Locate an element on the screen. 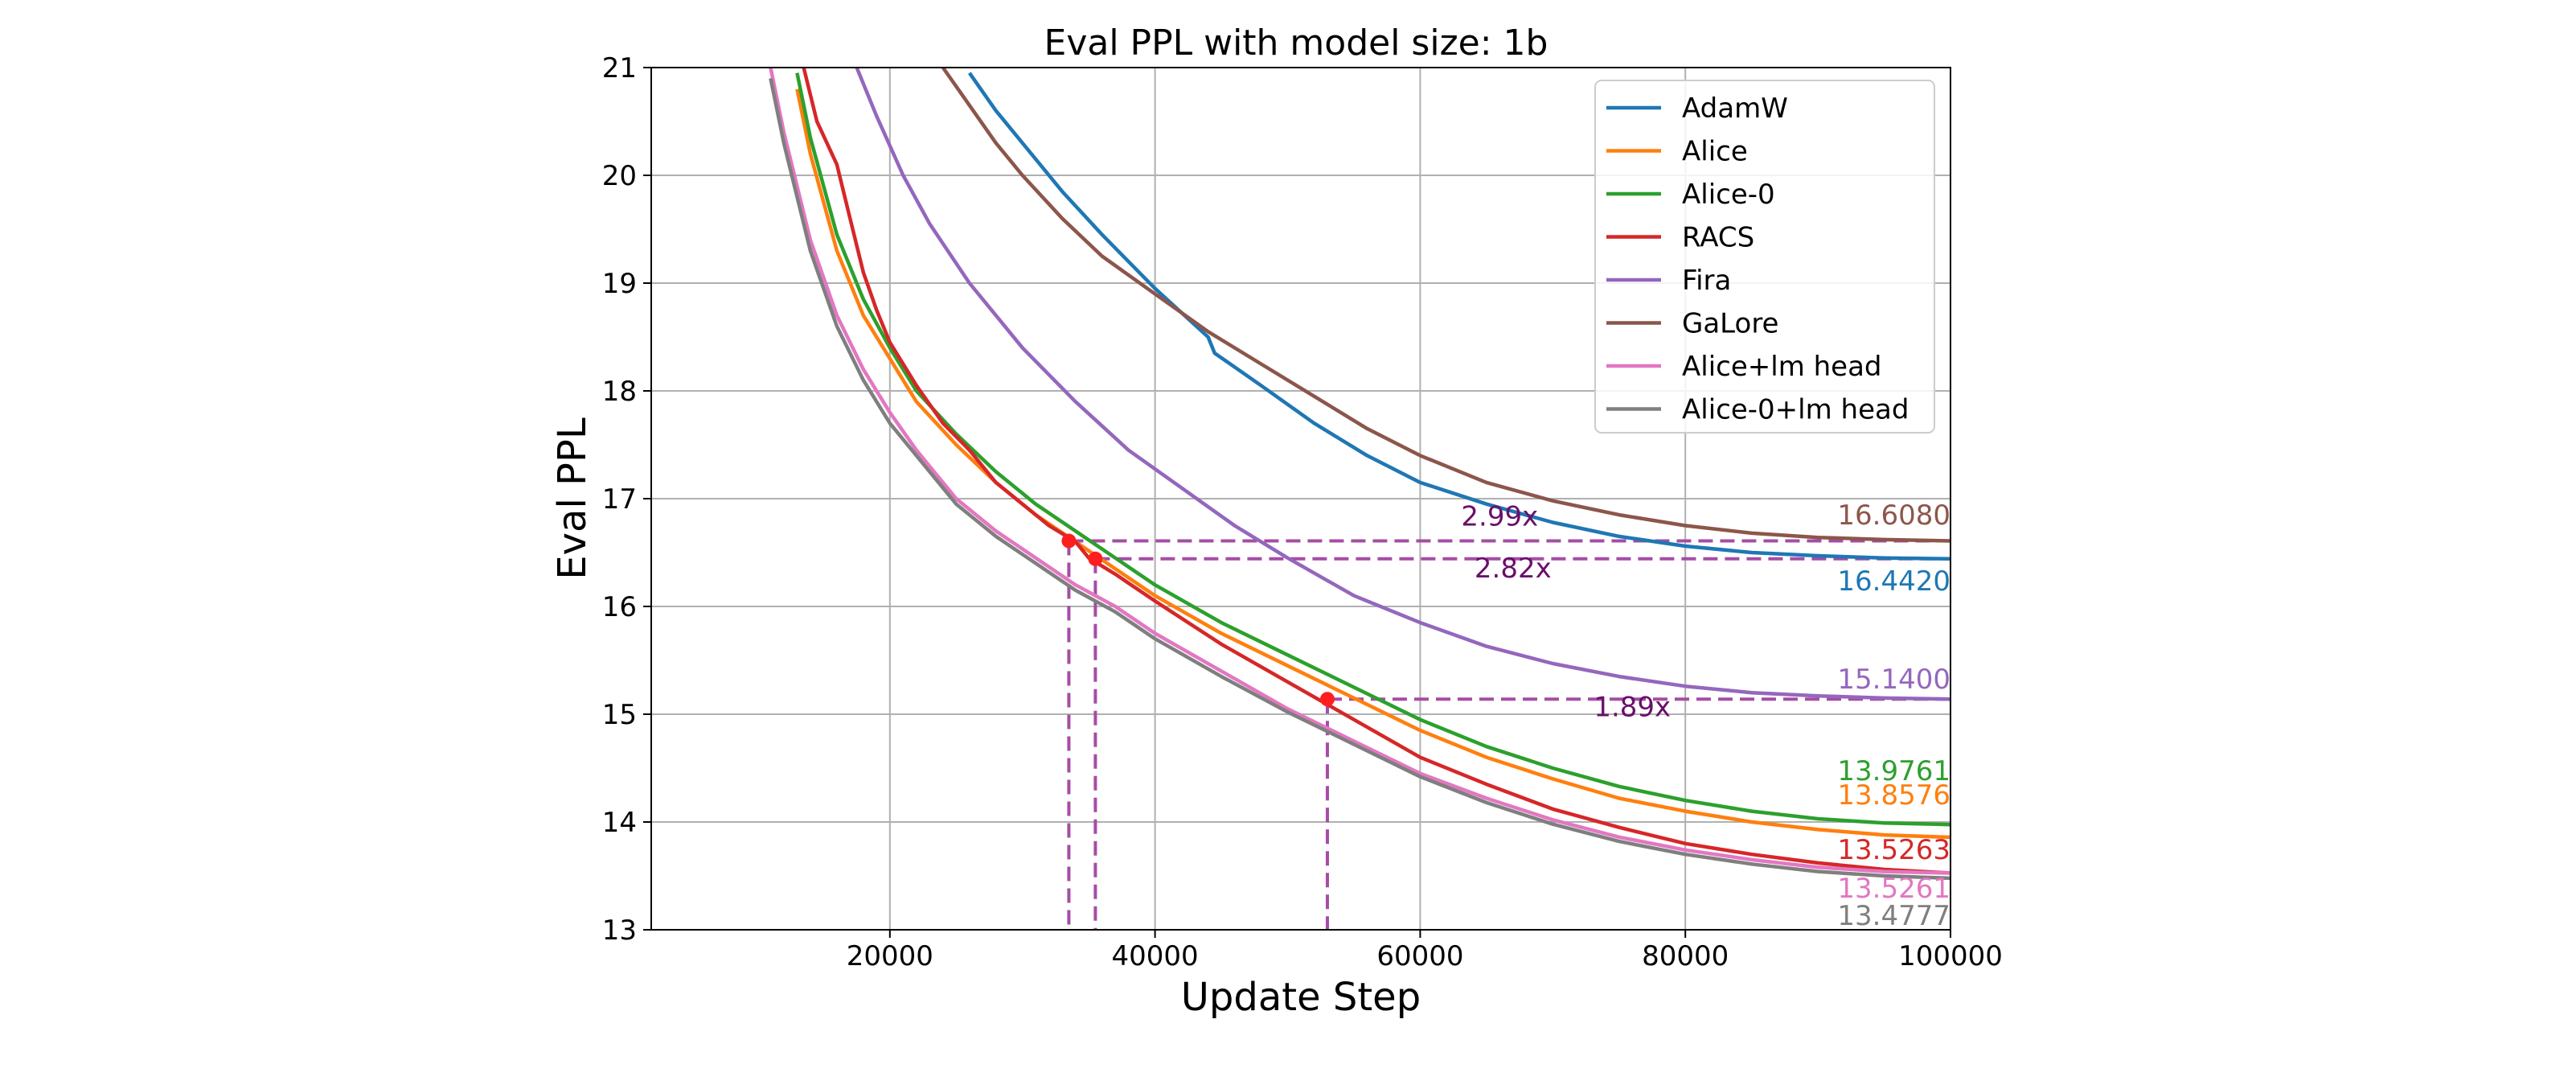  annotation-lines is located at coordinates (1508, 734).